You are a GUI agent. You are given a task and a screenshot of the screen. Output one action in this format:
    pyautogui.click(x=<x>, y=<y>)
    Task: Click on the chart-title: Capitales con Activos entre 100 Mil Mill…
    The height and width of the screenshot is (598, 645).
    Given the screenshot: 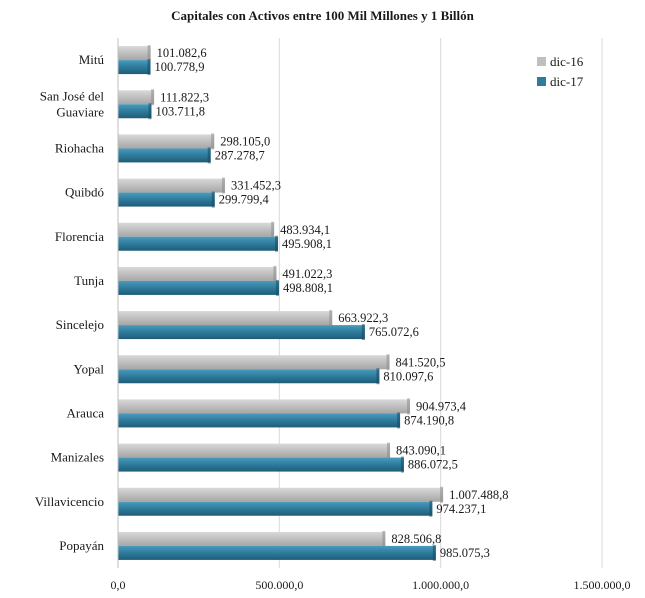 What is the action you would take?
    pyautogui.click(x=322, y=15)
    